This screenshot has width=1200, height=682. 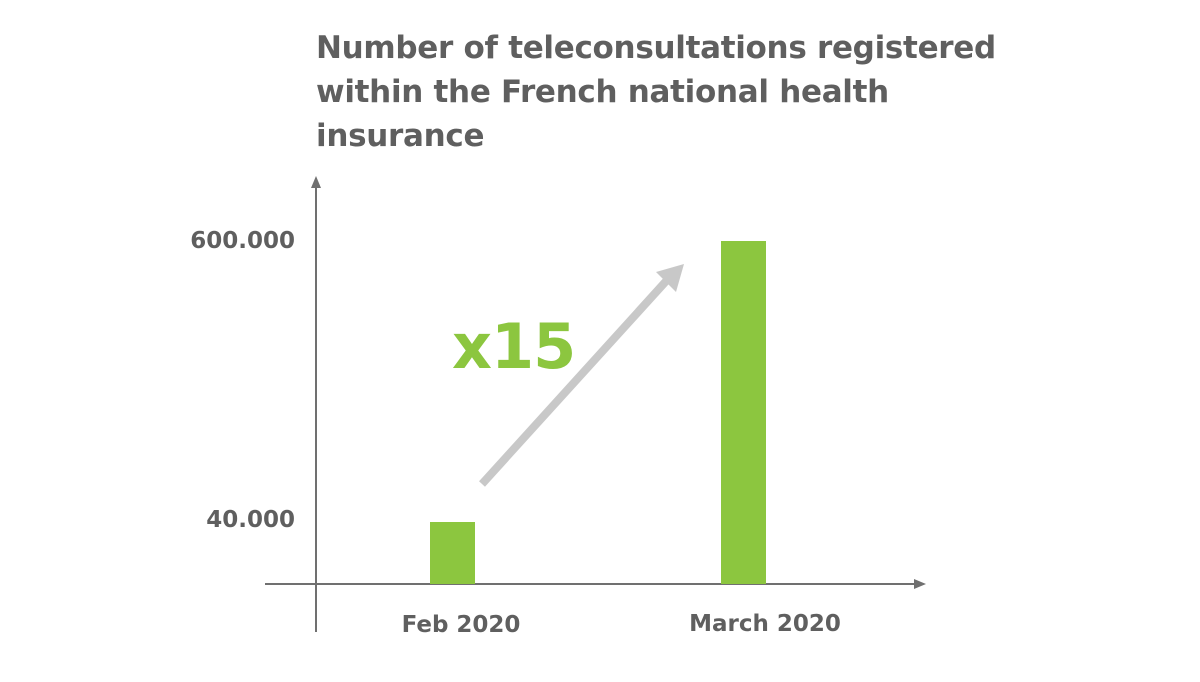 I want to click on bar-feb-2020, so click(x=452, y=553).